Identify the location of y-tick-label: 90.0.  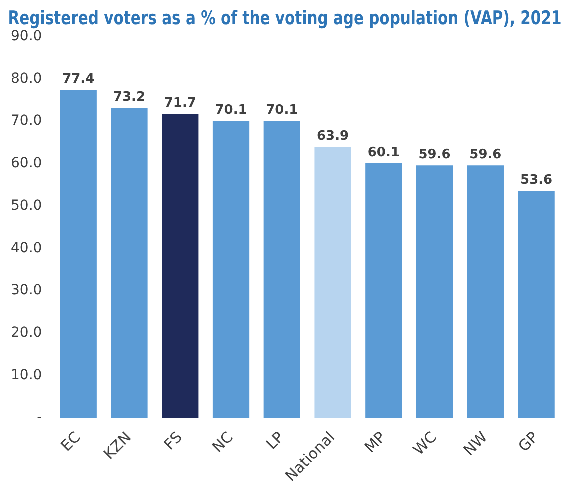
(26, 36).